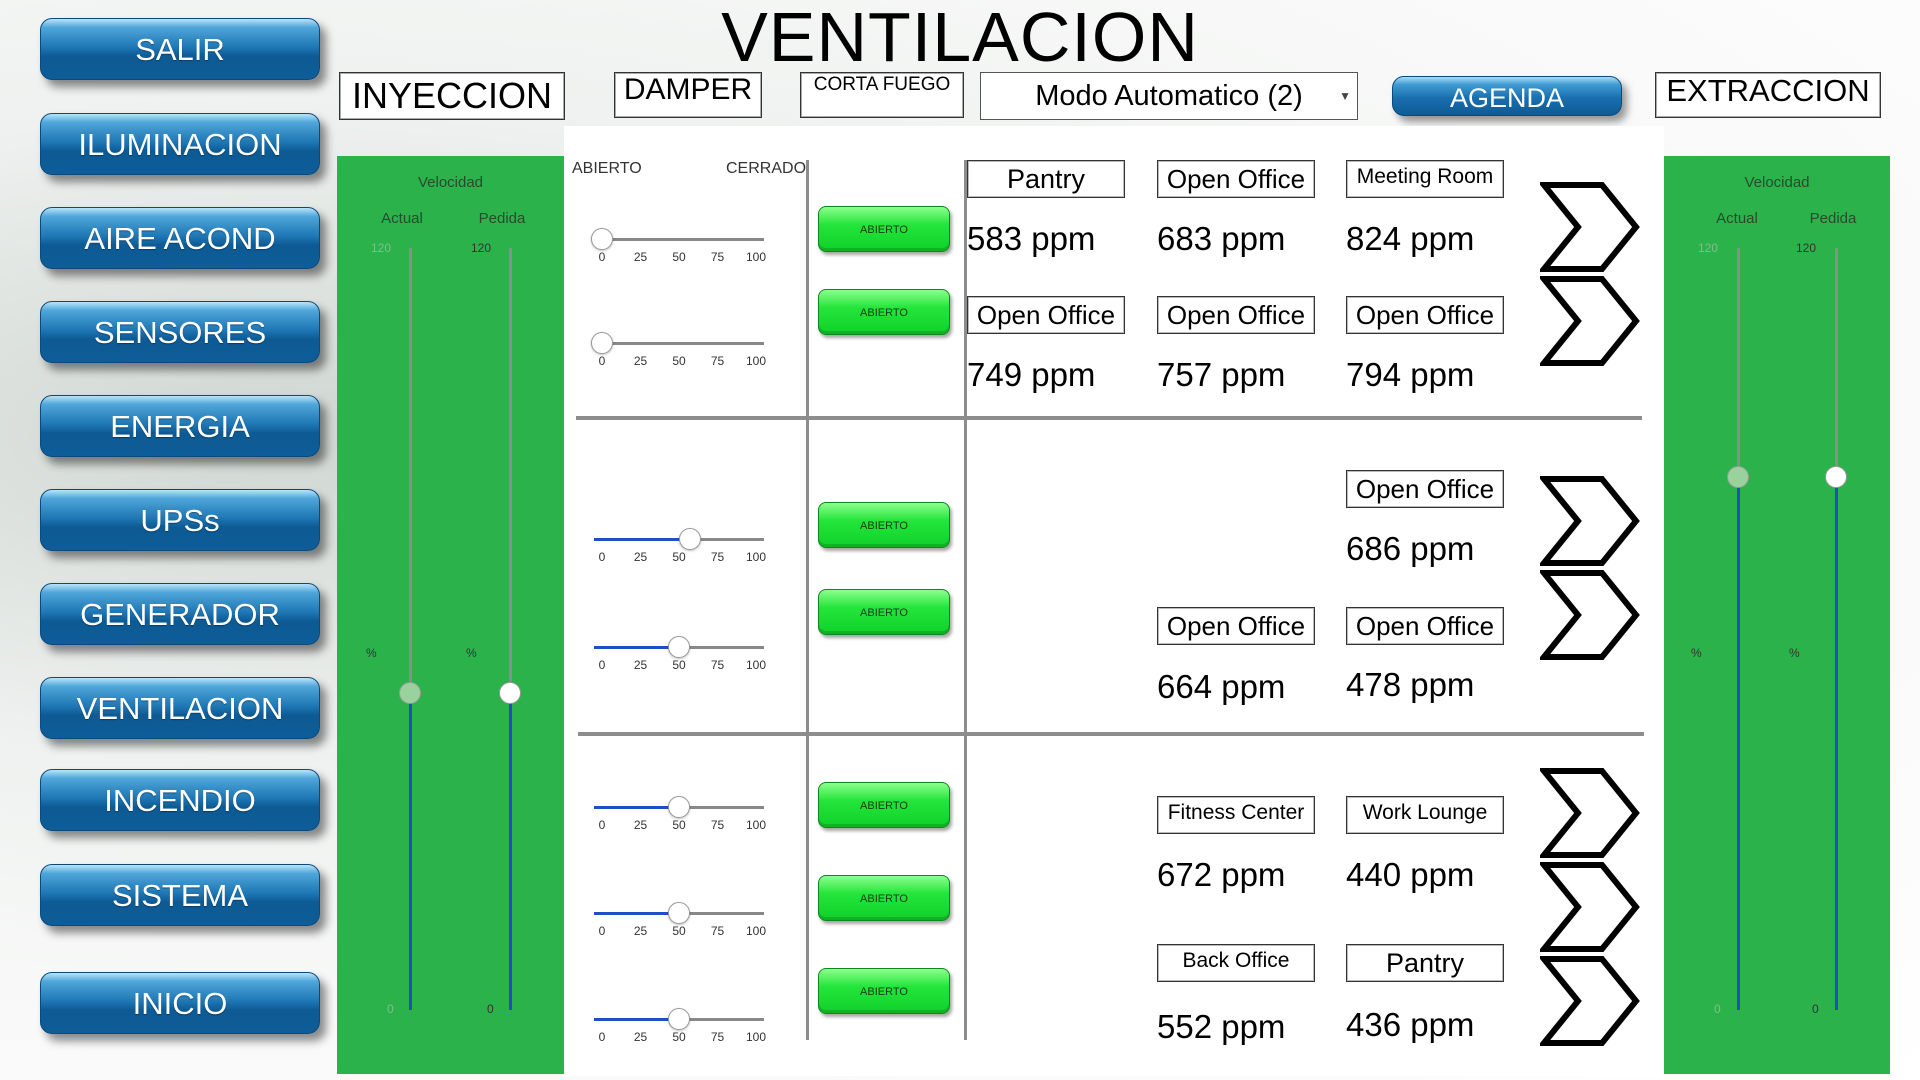  Describe the element at coordinates (1794, 653) in the screenshot. I see `extraccion-pedida-unit: %` at that location.